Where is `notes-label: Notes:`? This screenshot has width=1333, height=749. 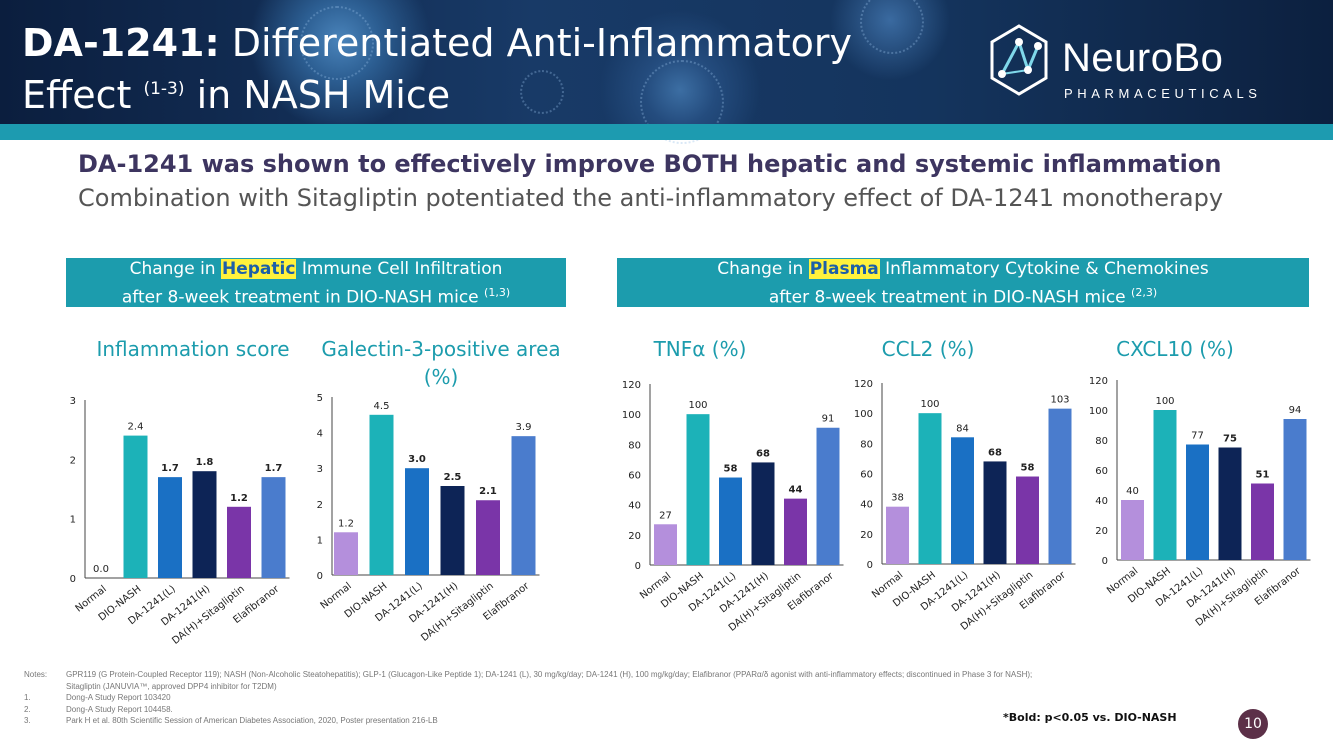 notes-label: Notes: is located at coordinates (36, 674).